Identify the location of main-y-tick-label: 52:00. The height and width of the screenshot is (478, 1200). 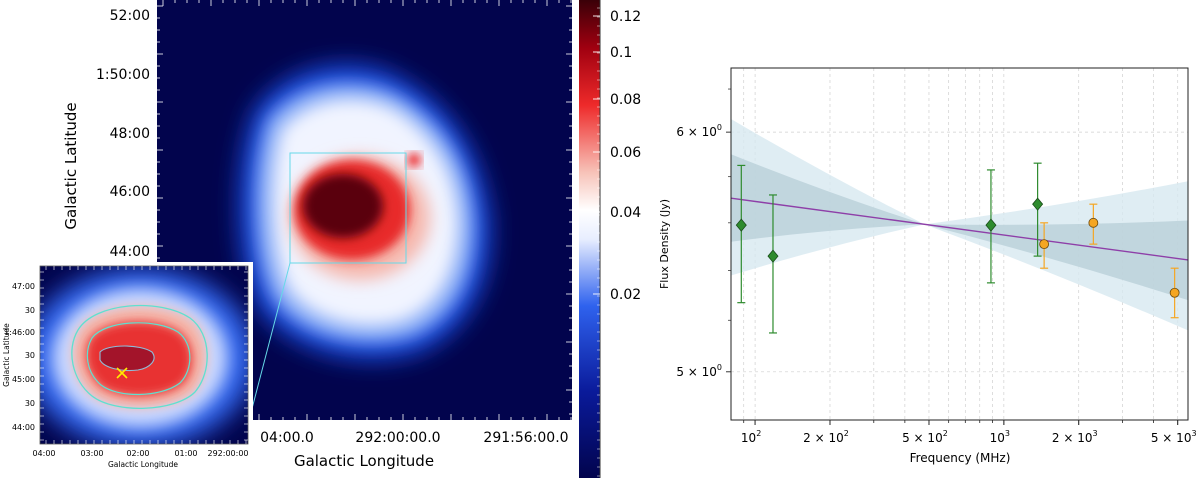
(130, 16).